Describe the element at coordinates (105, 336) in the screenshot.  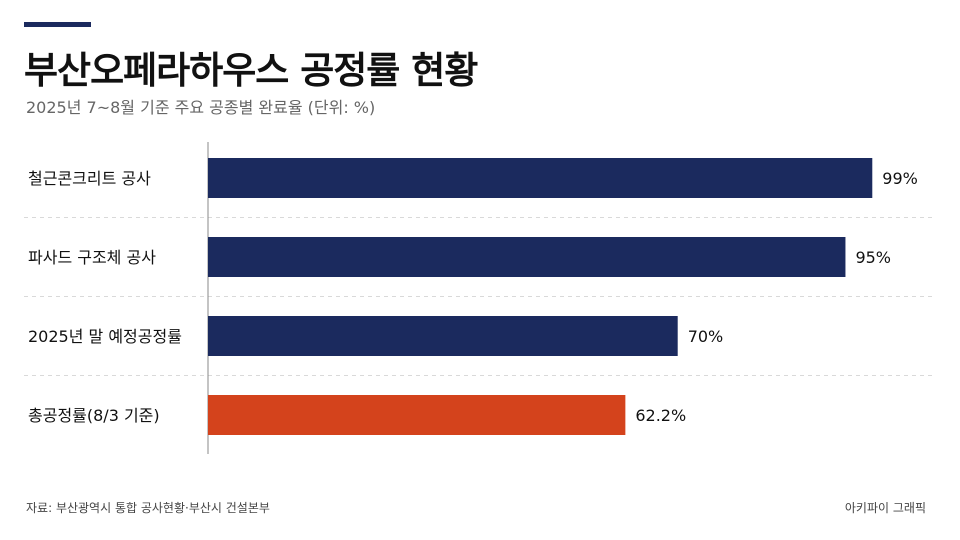
I see `category-label: 2025년 말 예정공정률` at that location.